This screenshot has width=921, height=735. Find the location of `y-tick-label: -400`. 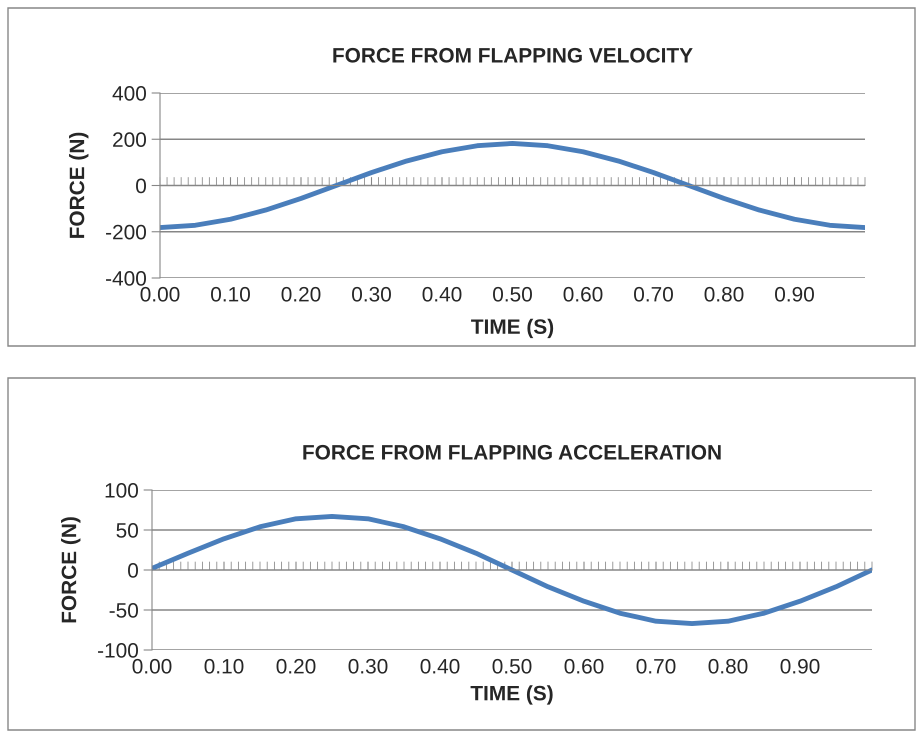

y-tick-label: -400 is located at coordinates (126, 278).